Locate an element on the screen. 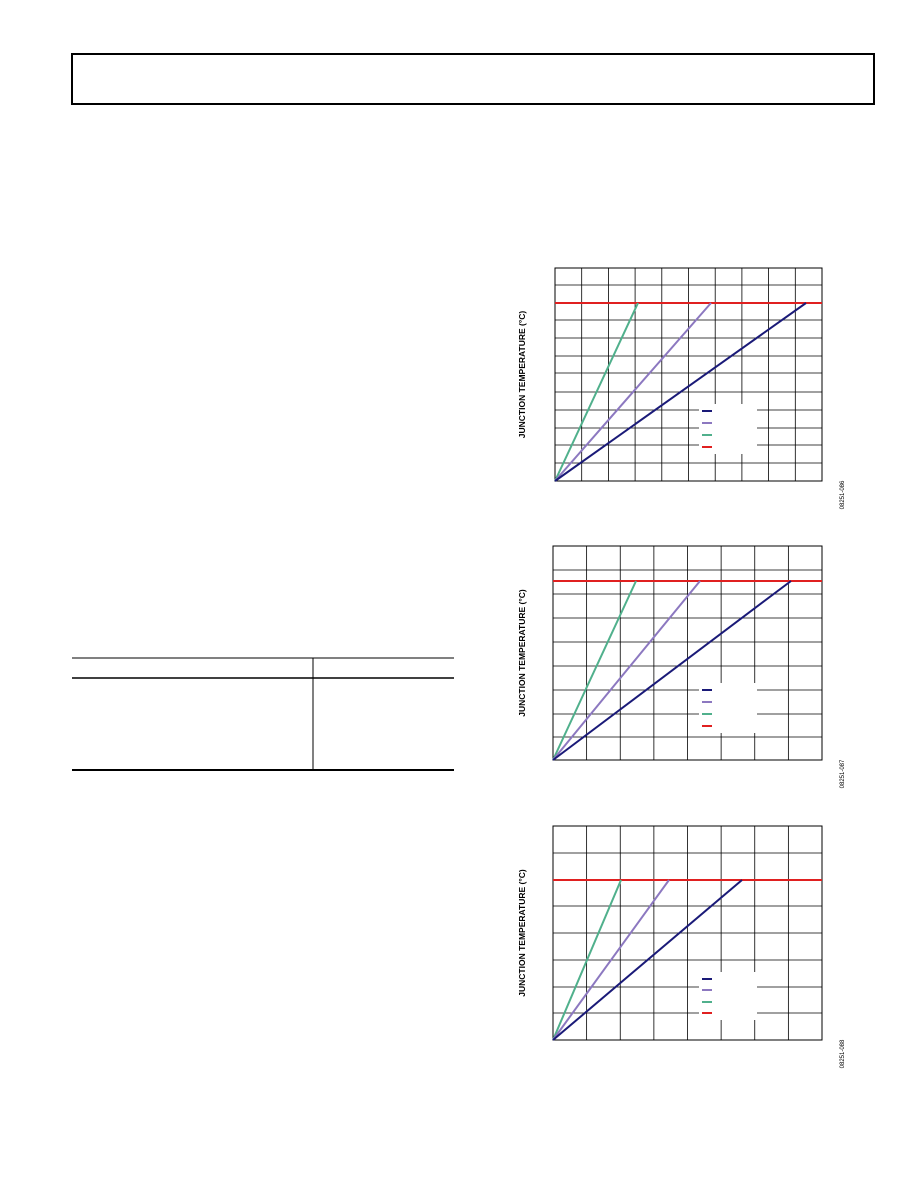  figure: JUNCTION TEMPERATURE (°C) 08251-087 is located at coordinates (681, 666).